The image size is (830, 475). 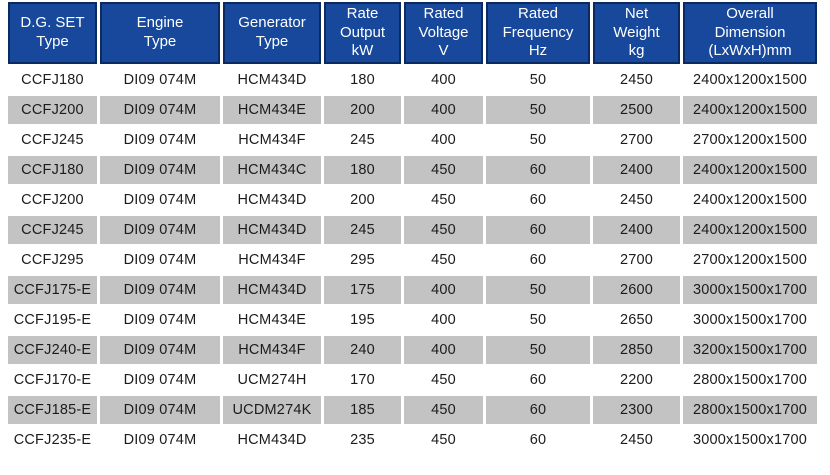 I want to click on cell-rate-output: 240, so click(x=362, y=350).